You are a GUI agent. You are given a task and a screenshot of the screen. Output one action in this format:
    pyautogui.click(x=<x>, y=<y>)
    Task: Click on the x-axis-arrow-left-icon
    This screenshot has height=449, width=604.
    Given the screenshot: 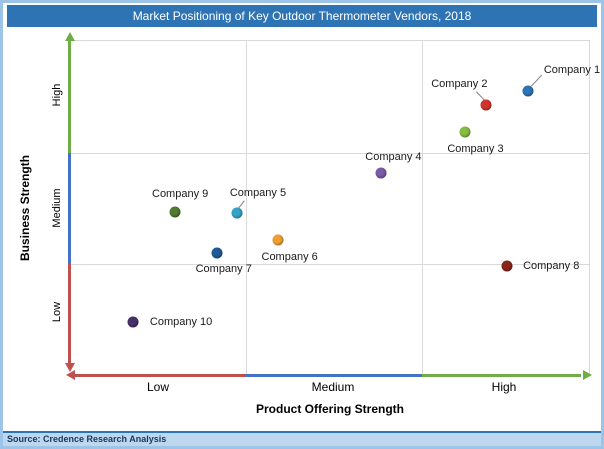 What is the action you would take?
    pyautogui.click(x=70, y=375)
    